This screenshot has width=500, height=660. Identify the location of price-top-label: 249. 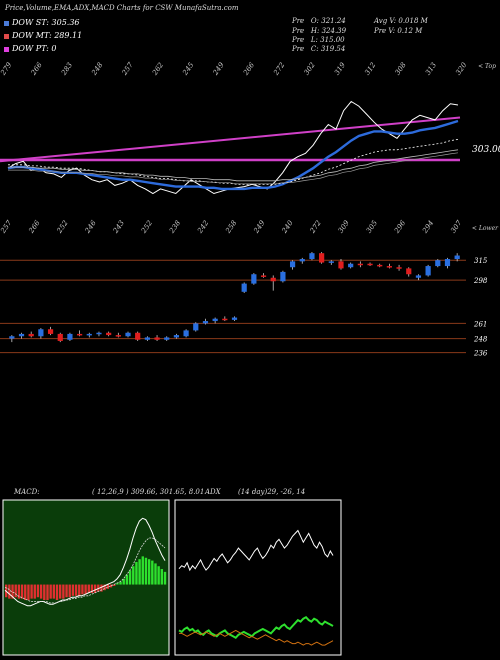
(259, 227).